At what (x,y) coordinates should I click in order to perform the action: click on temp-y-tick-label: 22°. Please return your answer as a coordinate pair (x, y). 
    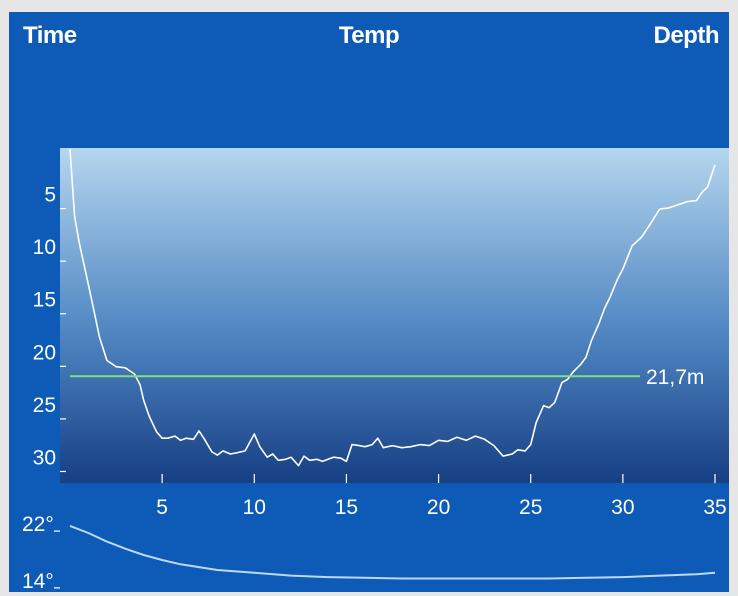
    Looking at the image, I should click on (38, 524).